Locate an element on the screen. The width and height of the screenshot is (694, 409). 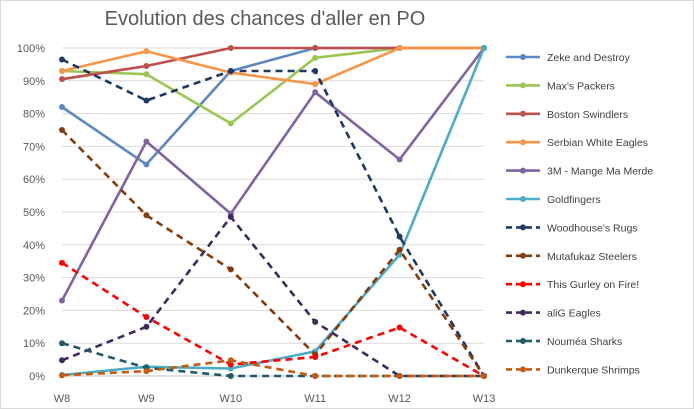
legend-label: aliG Eagles is located at coordinates (574, 314).